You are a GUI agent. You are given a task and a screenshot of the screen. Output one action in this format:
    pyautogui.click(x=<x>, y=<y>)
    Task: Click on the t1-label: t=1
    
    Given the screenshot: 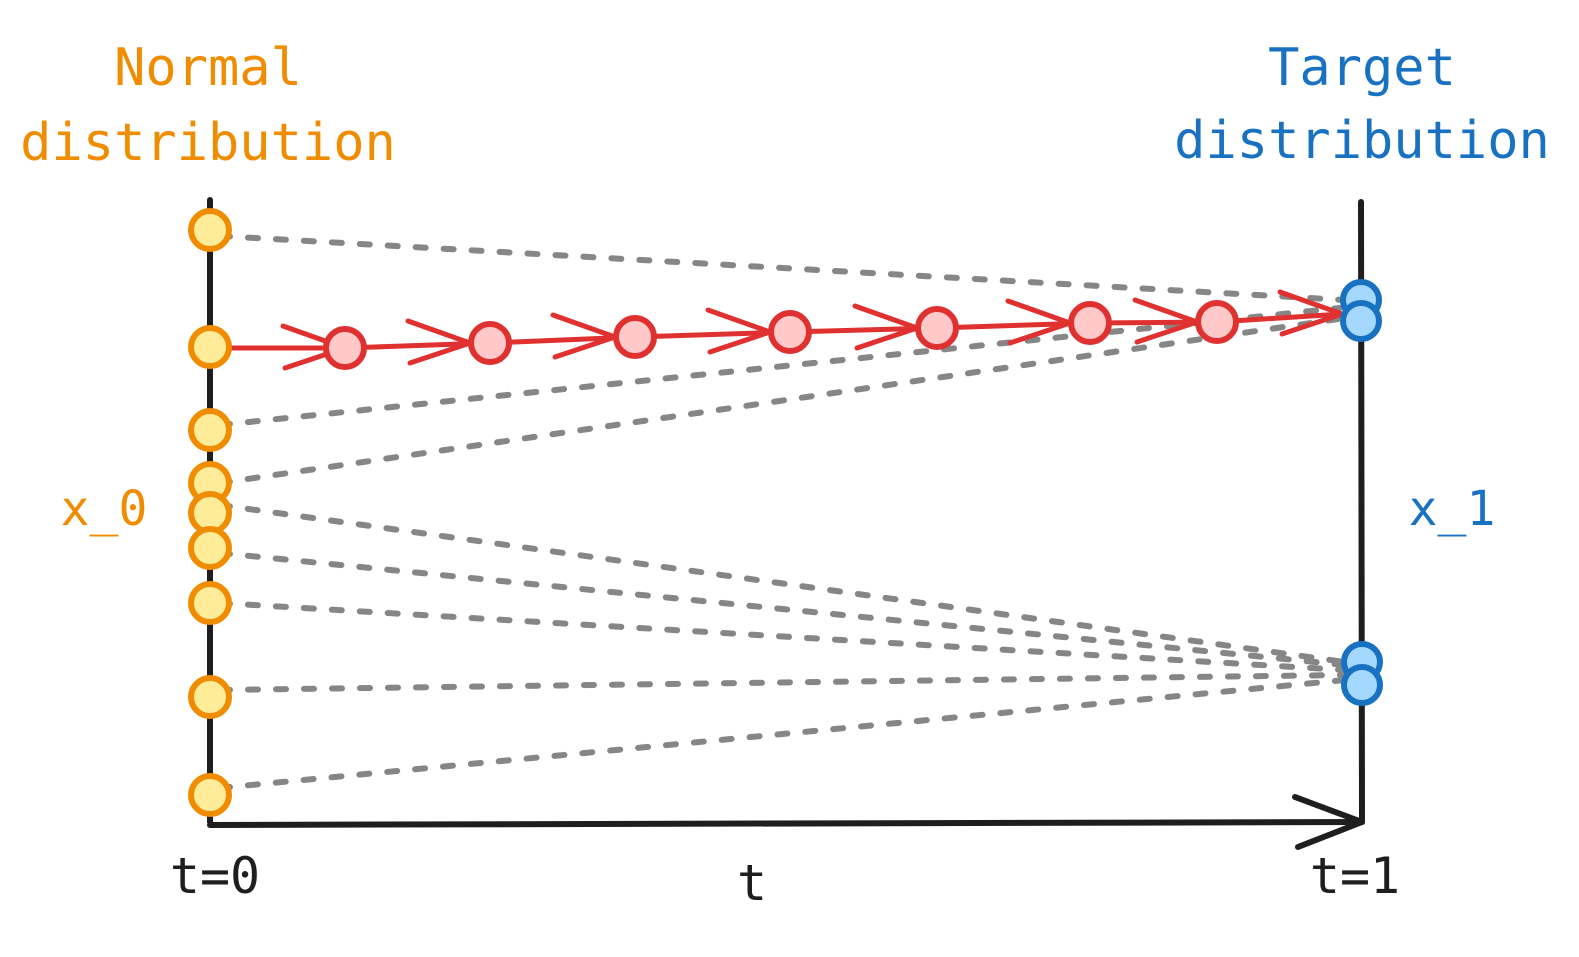 What is the action you would take?
    pyautogui.click(x=1355, y=876)
    